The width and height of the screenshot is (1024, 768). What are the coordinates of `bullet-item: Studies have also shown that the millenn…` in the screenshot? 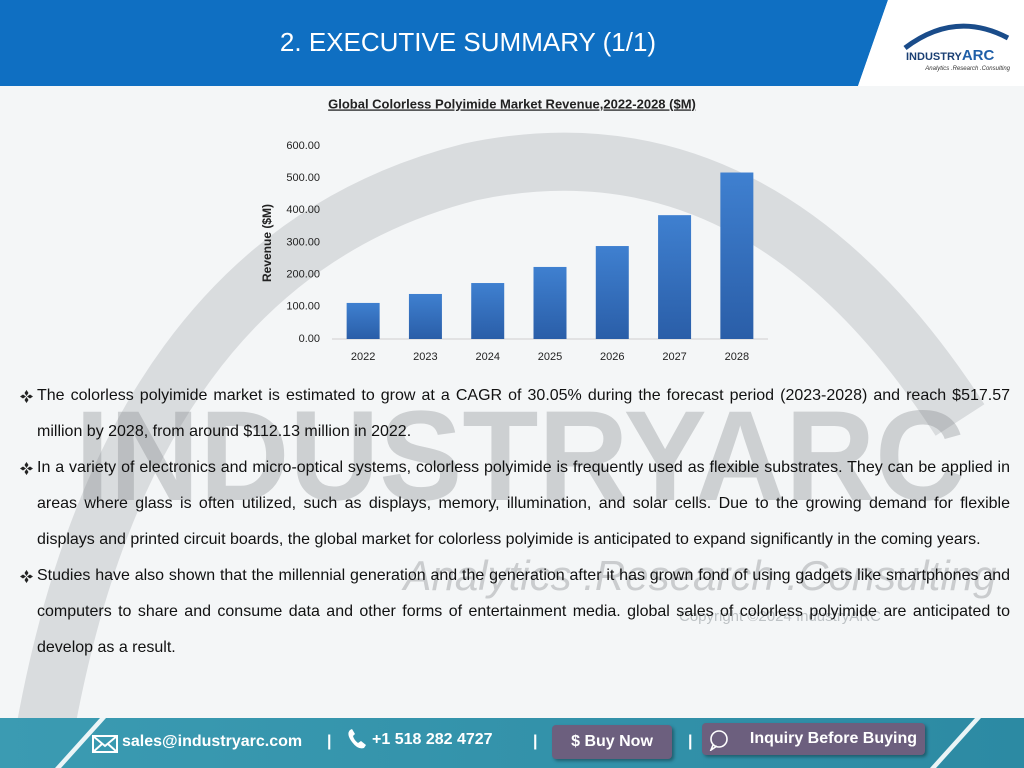 It's located at (515, 612).